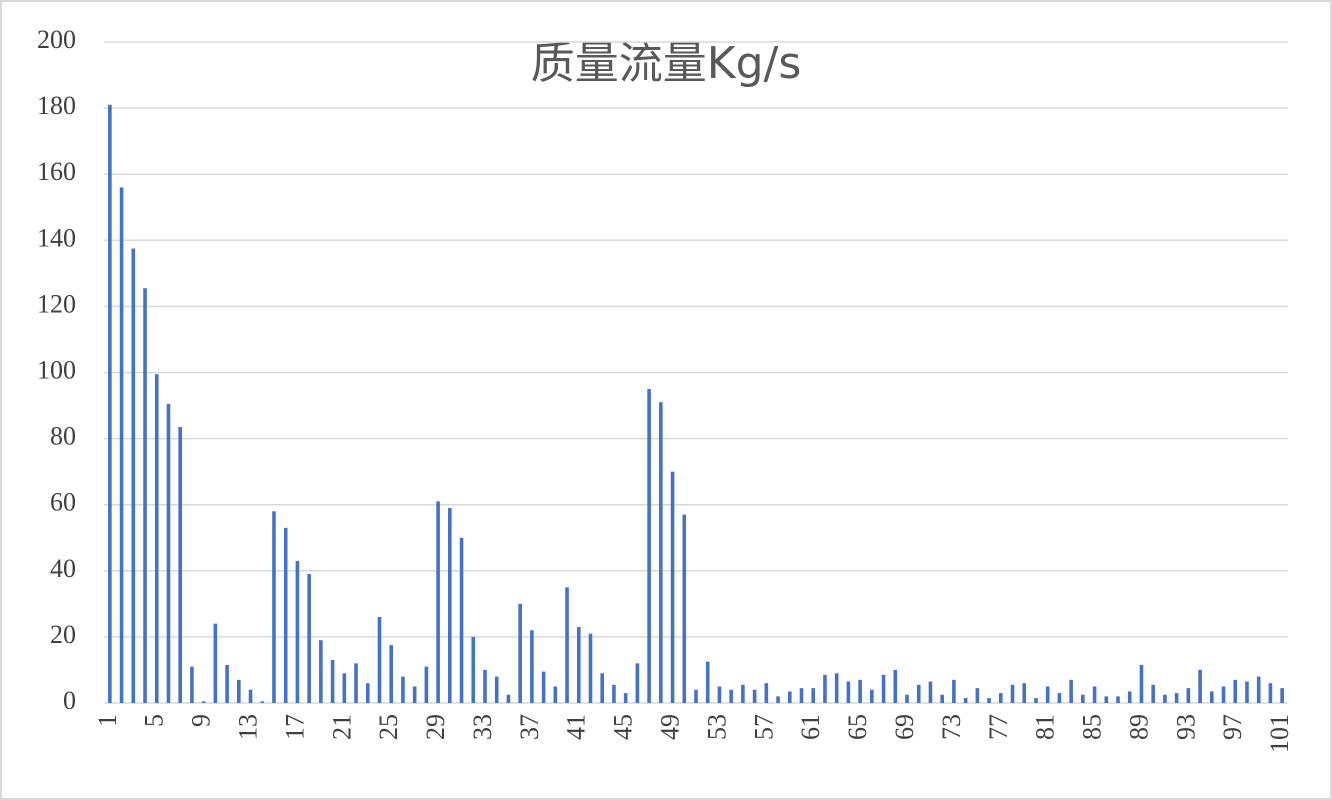 Image resolution: width=1332 pixels, height=800 pixels. I want to click on y-tick-label: 120, so click(56, 303).